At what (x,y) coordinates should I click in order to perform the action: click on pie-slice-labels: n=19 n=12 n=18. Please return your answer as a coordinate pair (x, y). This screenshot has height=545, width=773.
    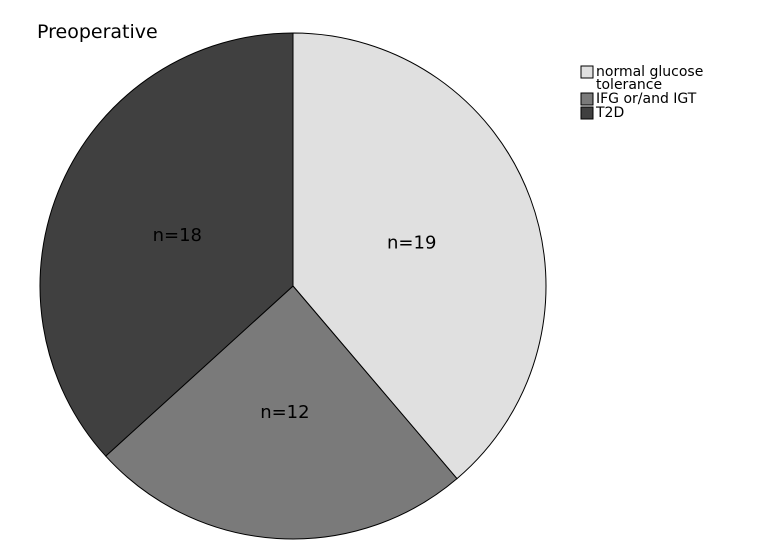
    Looking at the image, I should click on (295, 324).